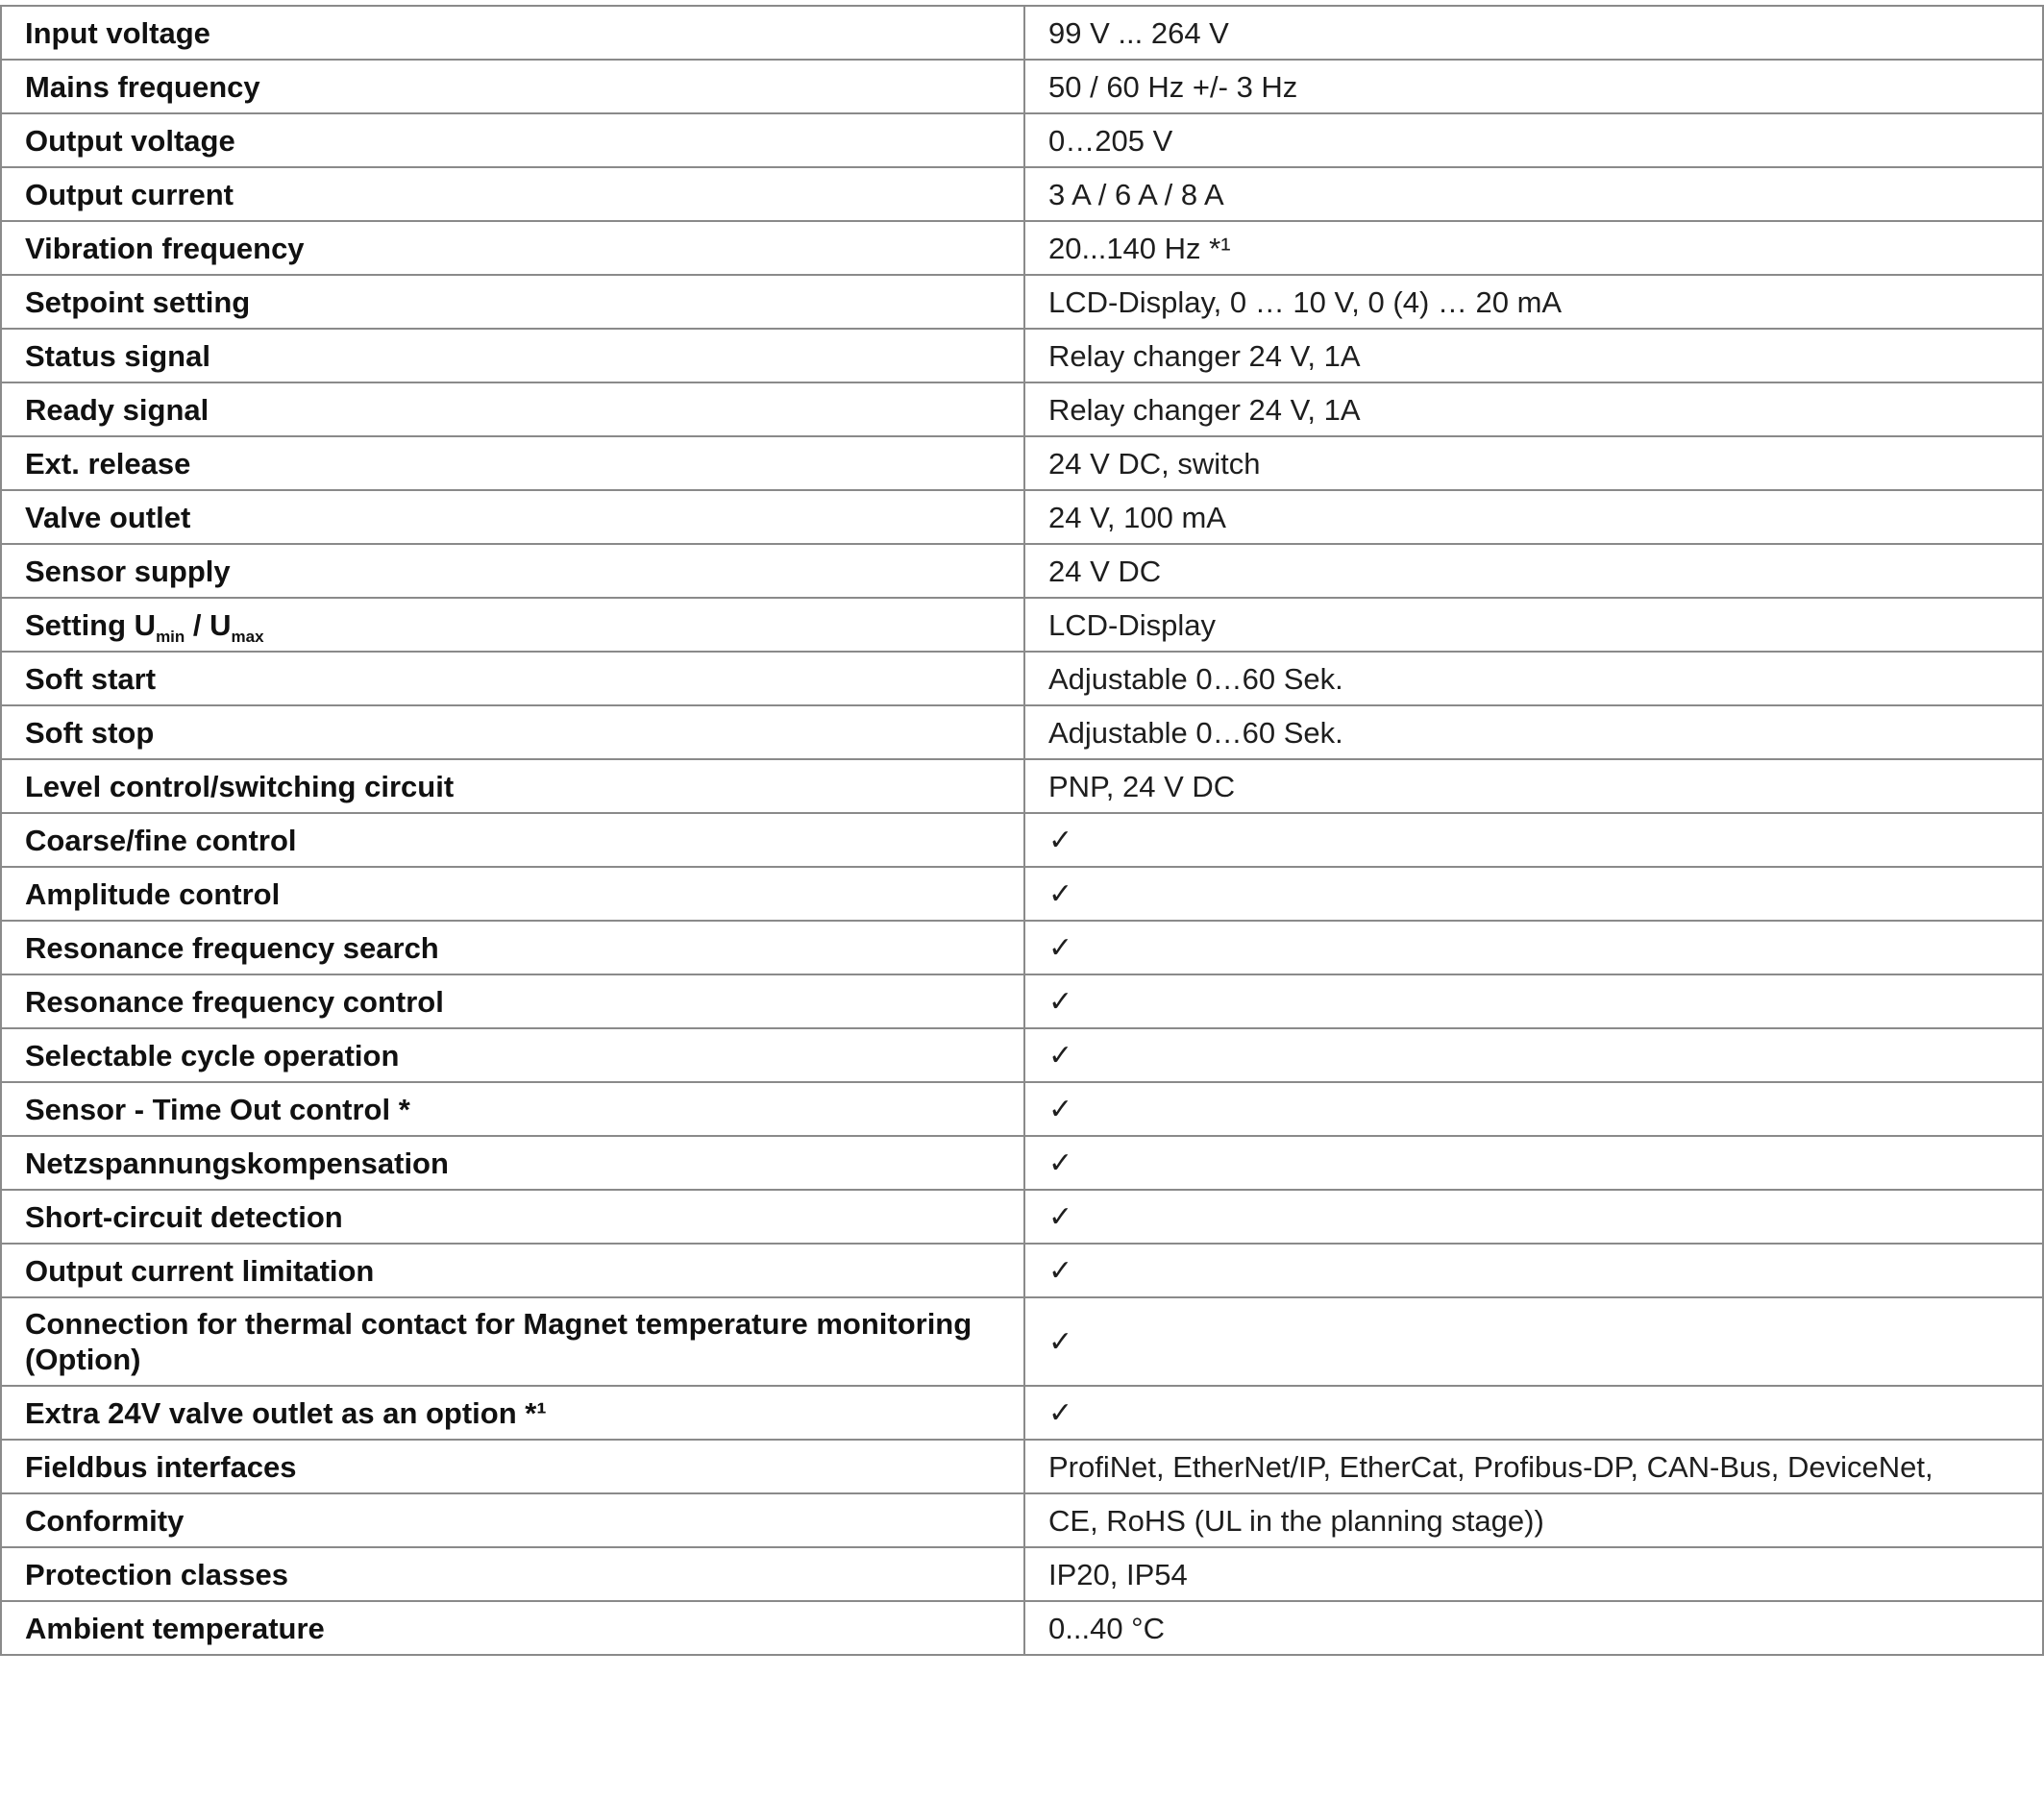  Describe the element at coordinates (170, 636) in the screenshot. I see `subscript-min: min` at that location.